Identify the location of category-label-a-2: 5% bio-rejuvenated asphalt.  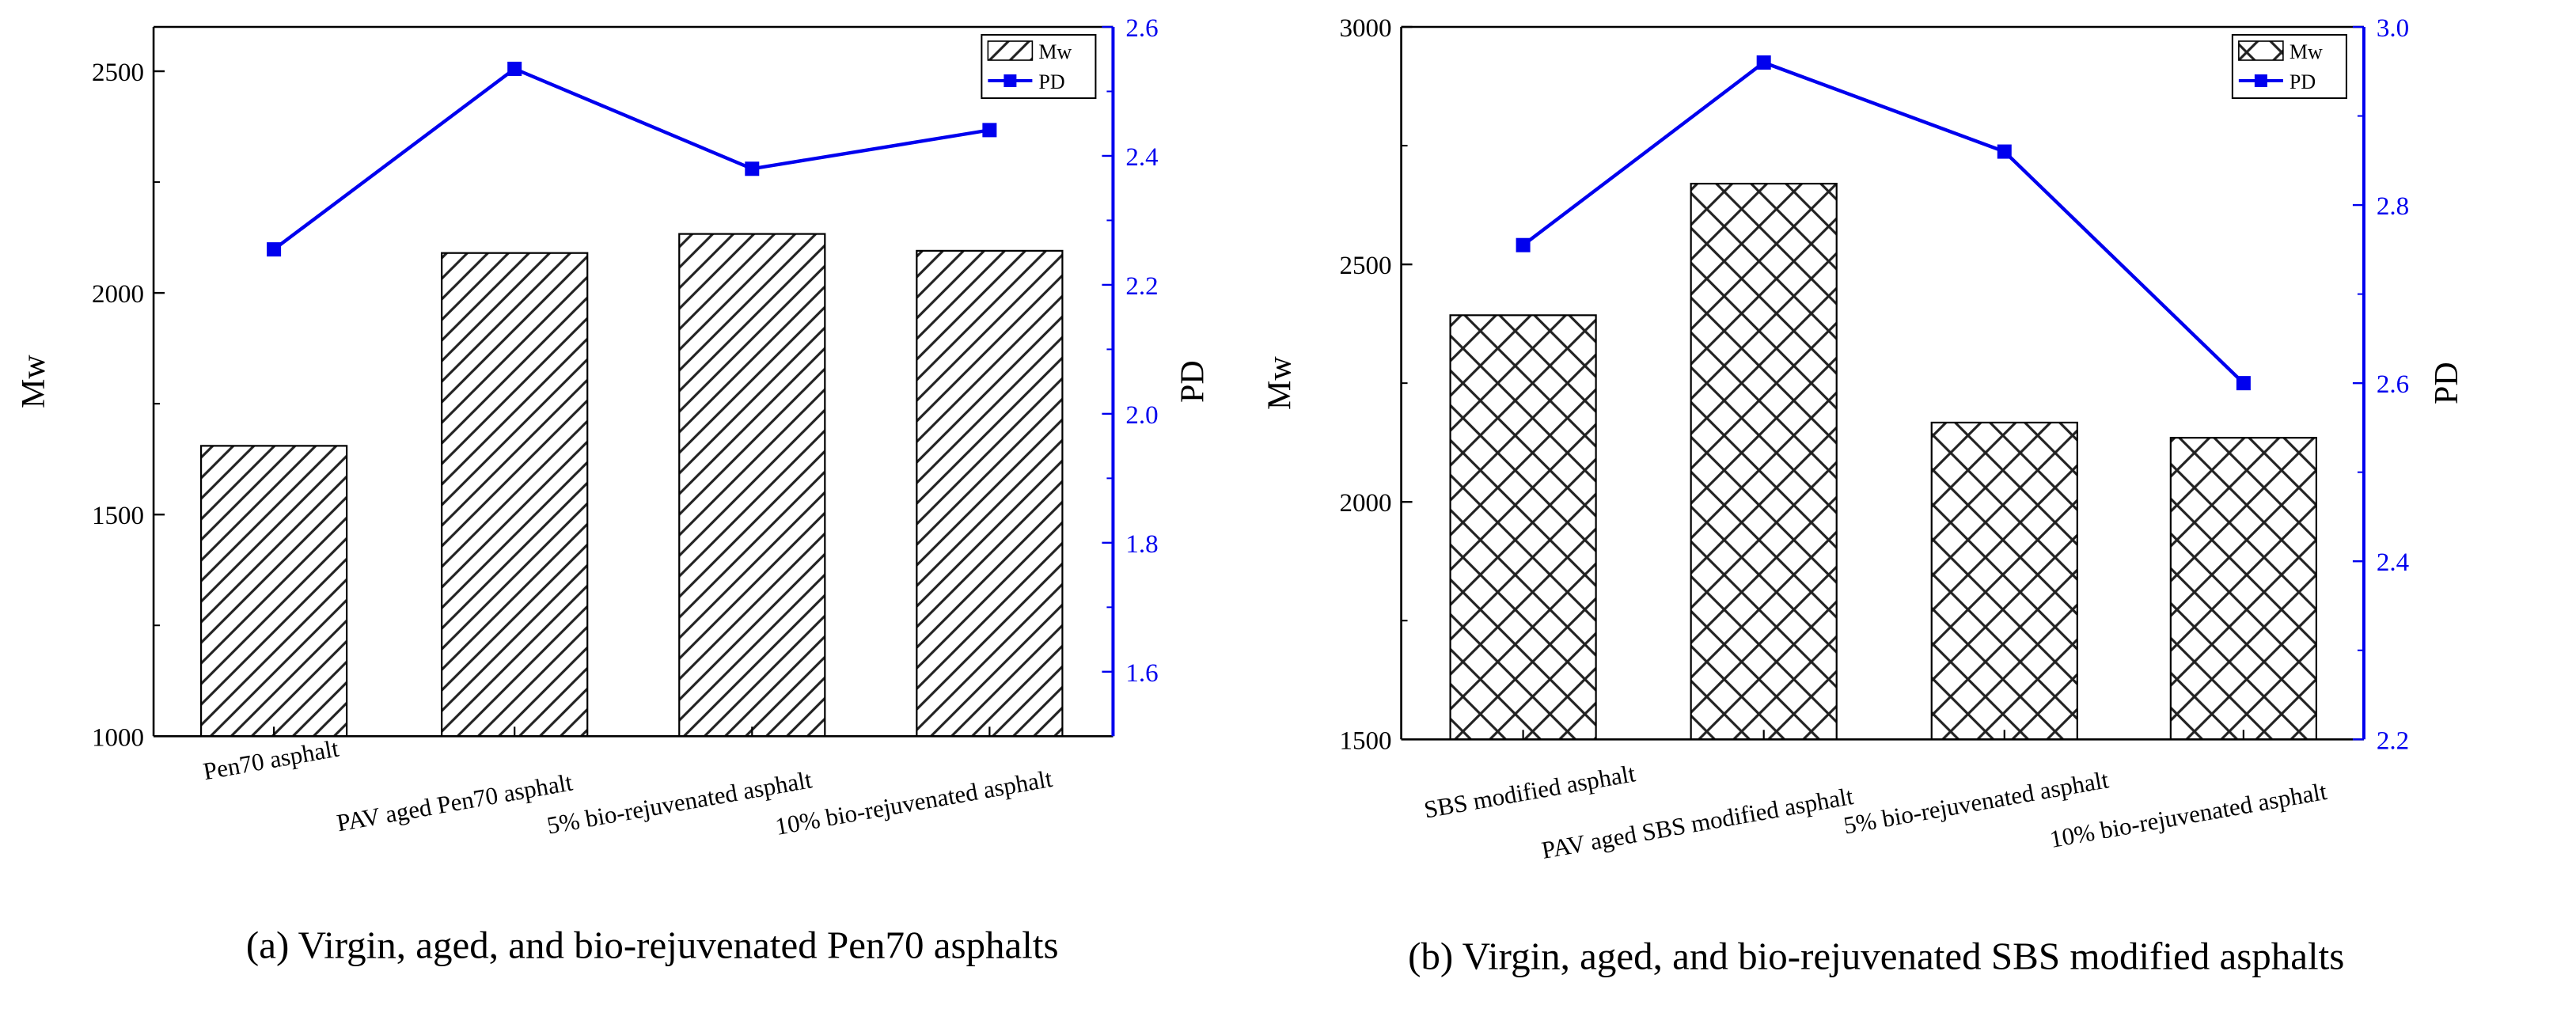
(679, 802).